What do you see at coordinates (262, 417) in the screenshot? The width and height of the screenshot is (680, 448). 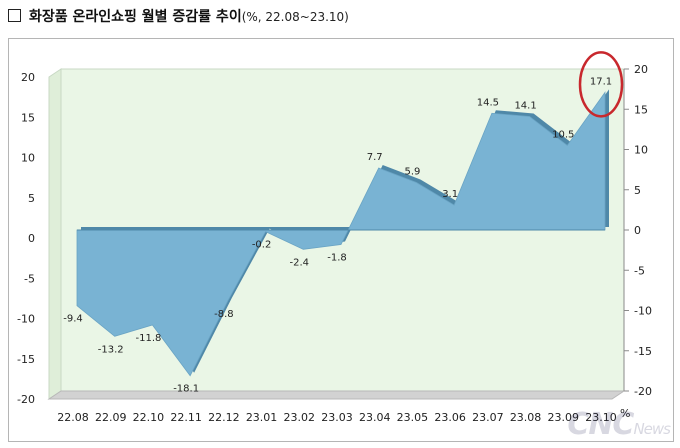 I see `x-tick-label: 23.01` at bounding box center [262, 417].